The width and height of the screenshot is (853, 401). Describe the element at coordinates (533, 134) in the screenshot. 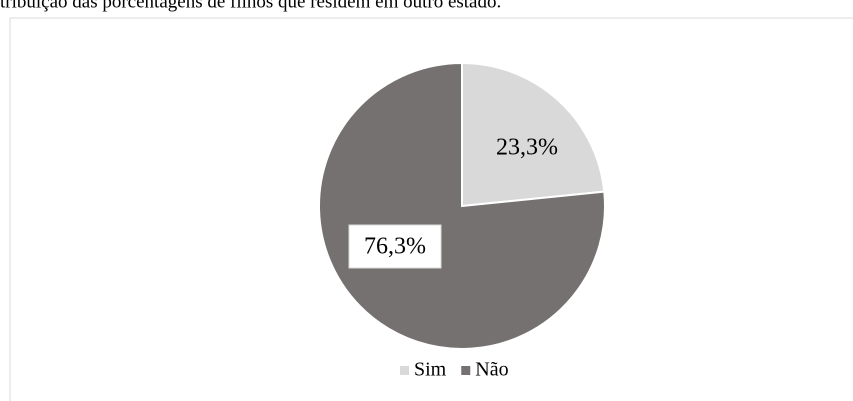

I see `pie-slice` at that location.